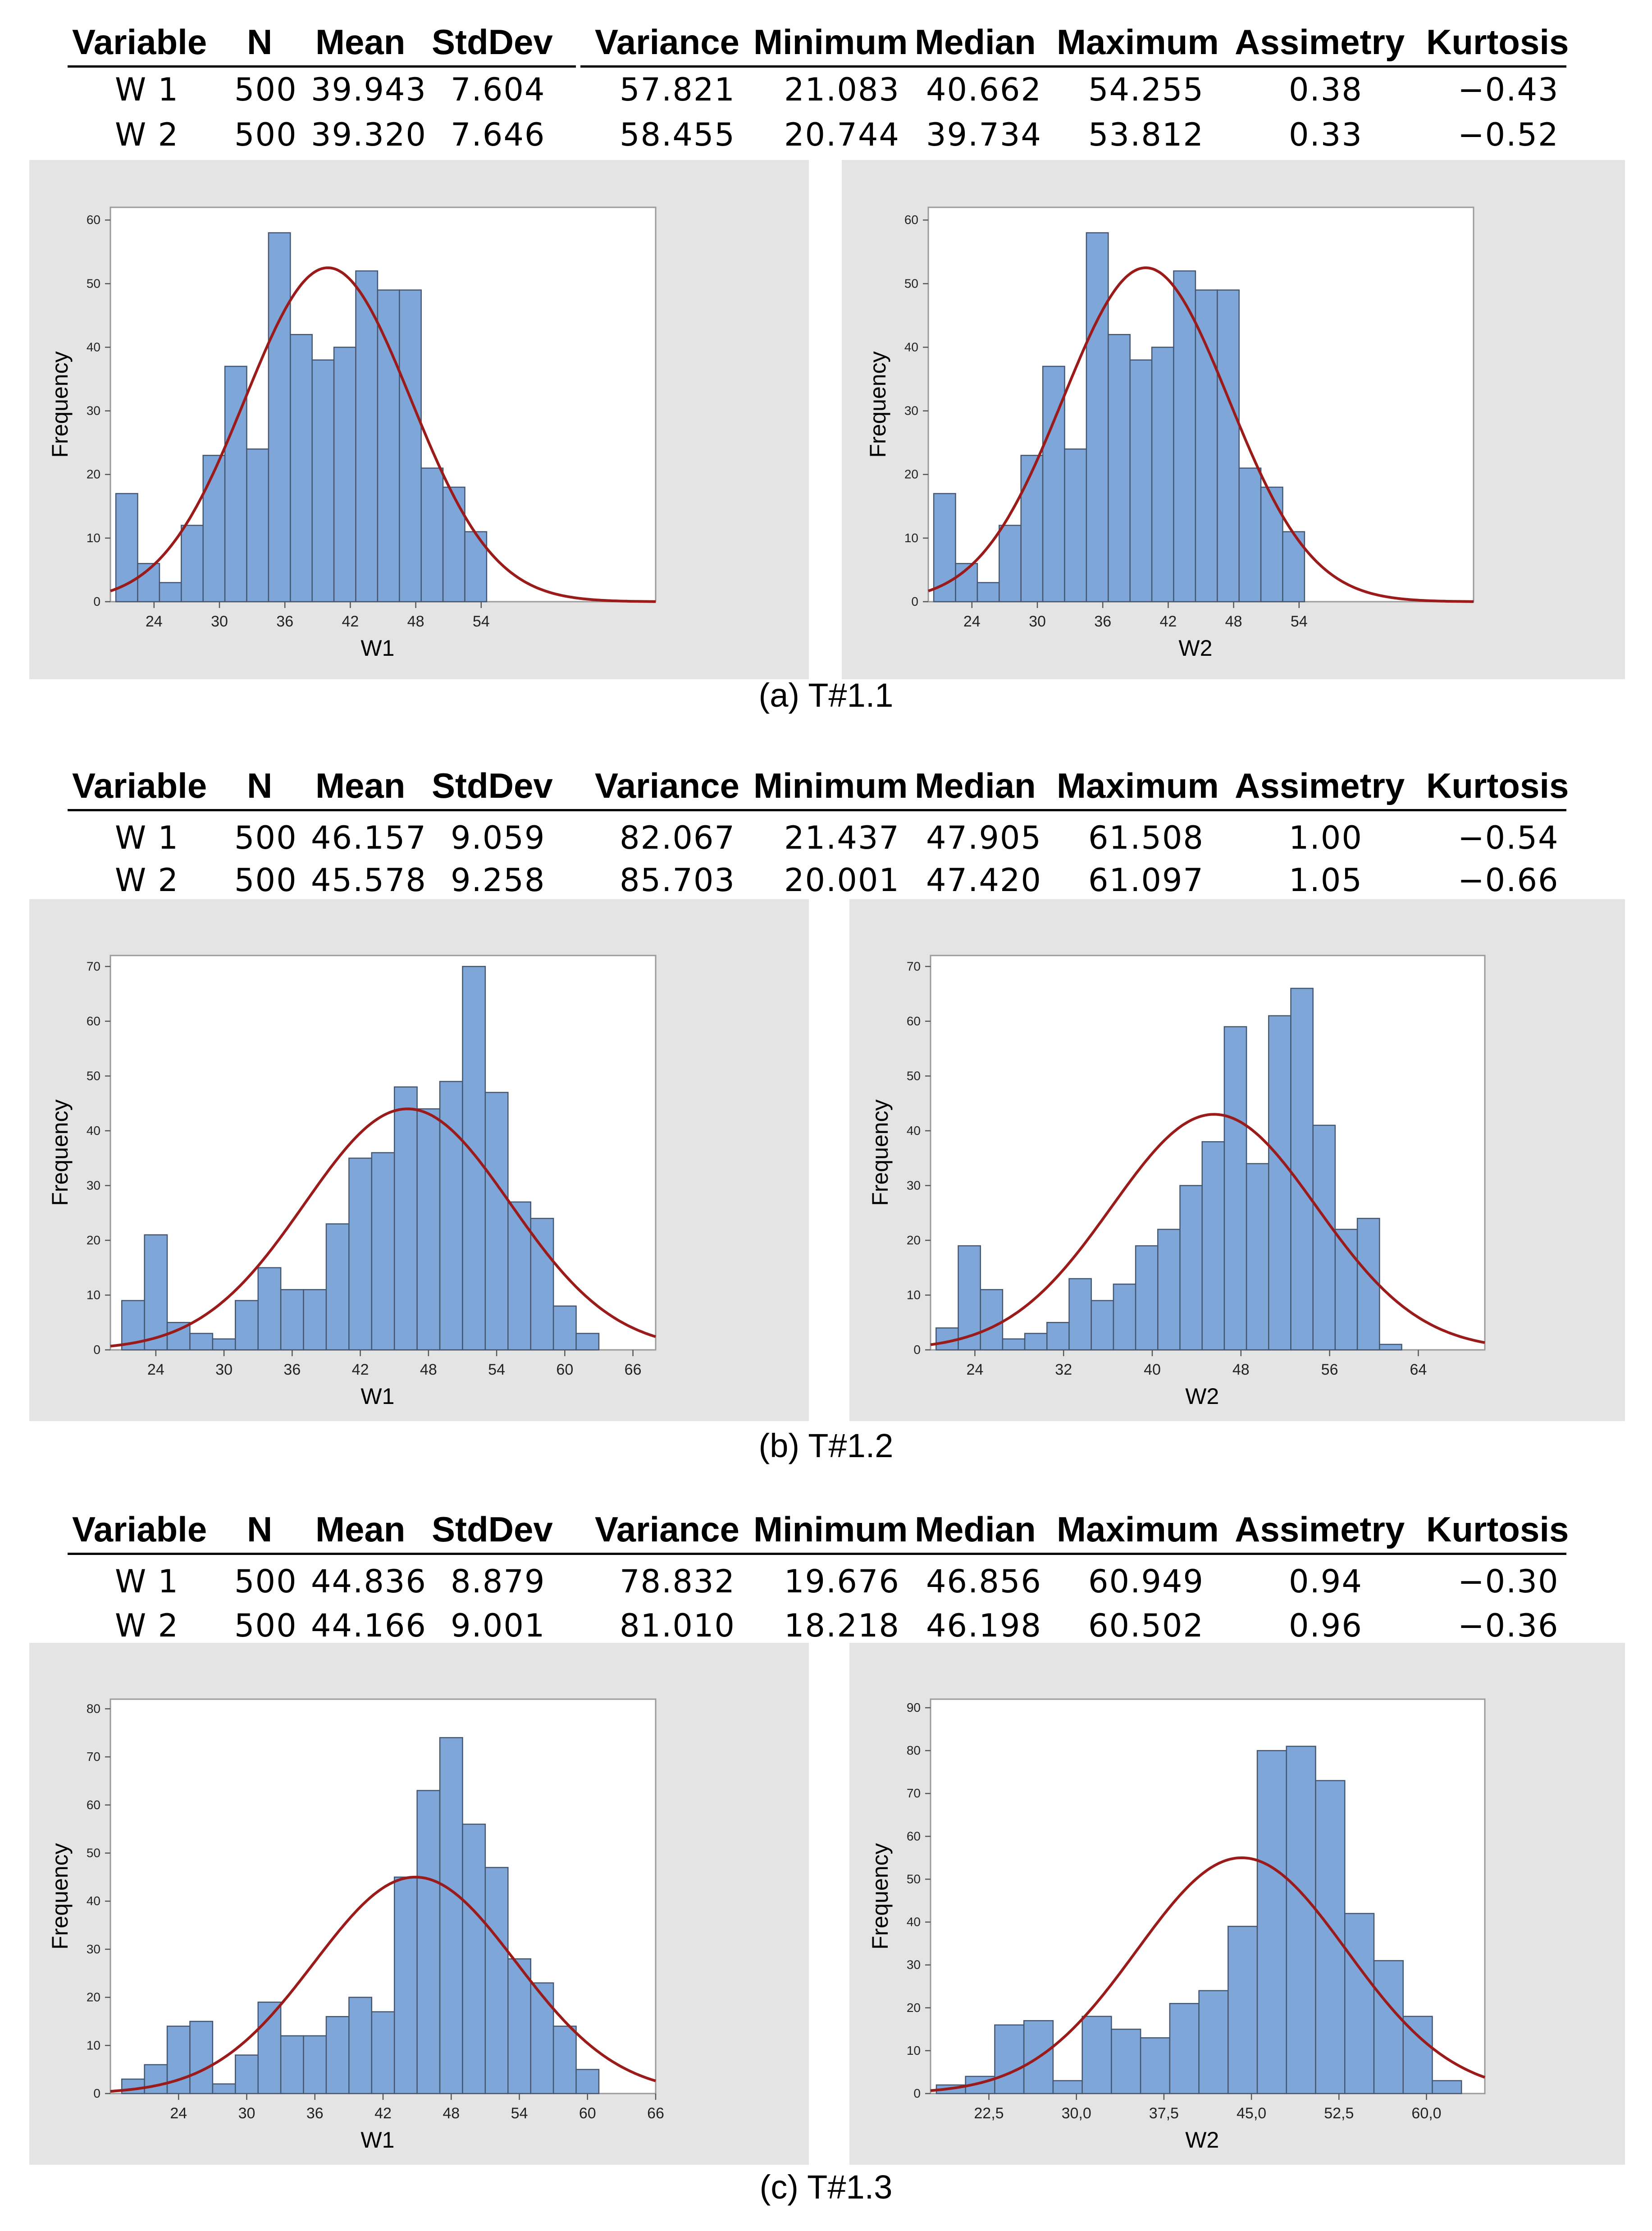  What do you see at coordinates (139, 786) in the screenshot?
I see `table-header-variable: Variable` at bounding box center [139, 786].